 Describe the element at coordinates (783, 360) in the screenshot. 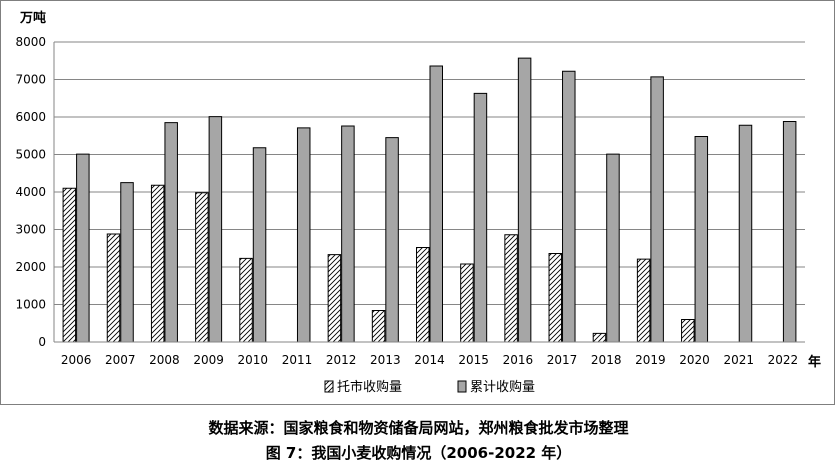

I see `x-tick-label: 2022` at that location.